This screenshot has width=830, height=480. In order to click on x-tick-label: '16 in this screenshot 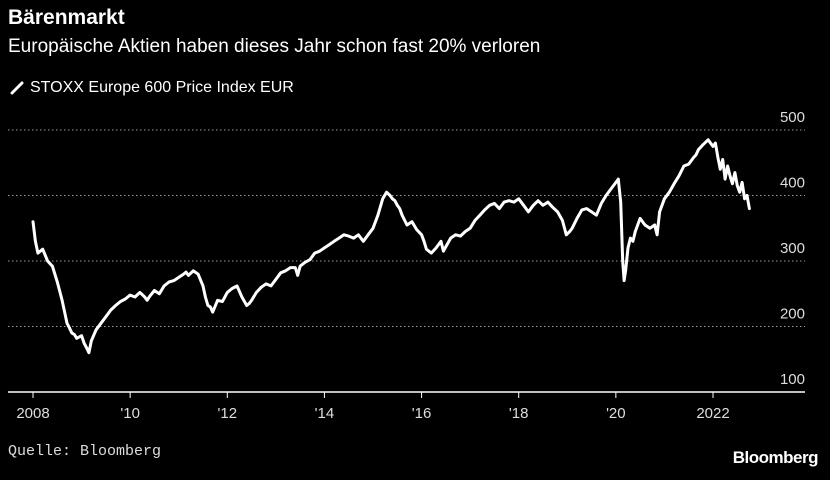, I will do `click(422, 413)`.